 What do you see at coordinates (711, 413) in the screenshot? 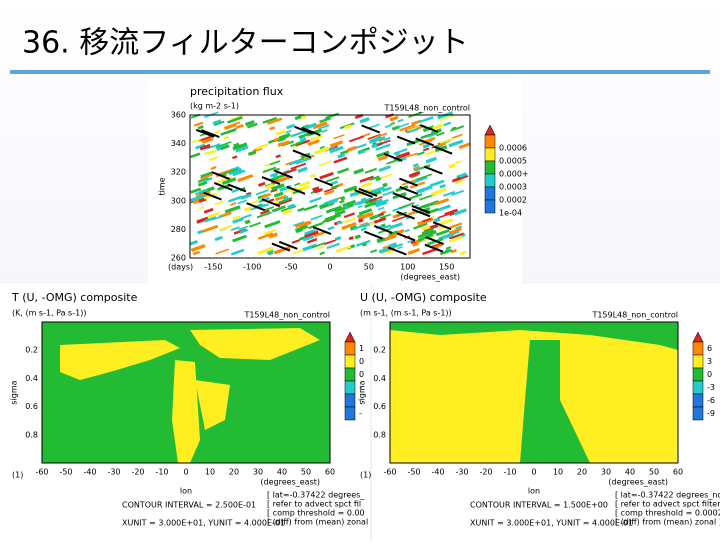
I see `colorbar-label: -9` at bounding box center [711, 413].